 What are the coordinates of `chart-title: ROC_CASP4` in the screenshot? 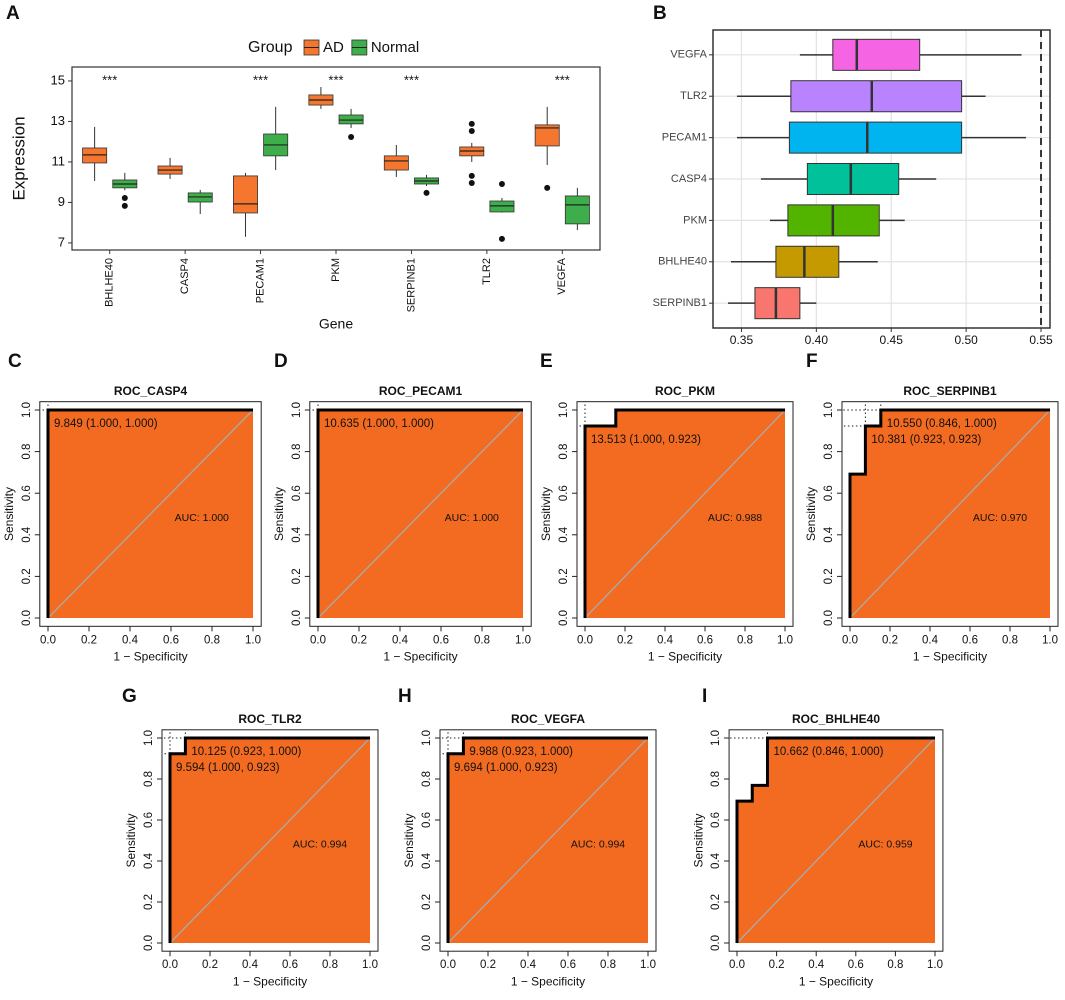 It's located at (151, 391).